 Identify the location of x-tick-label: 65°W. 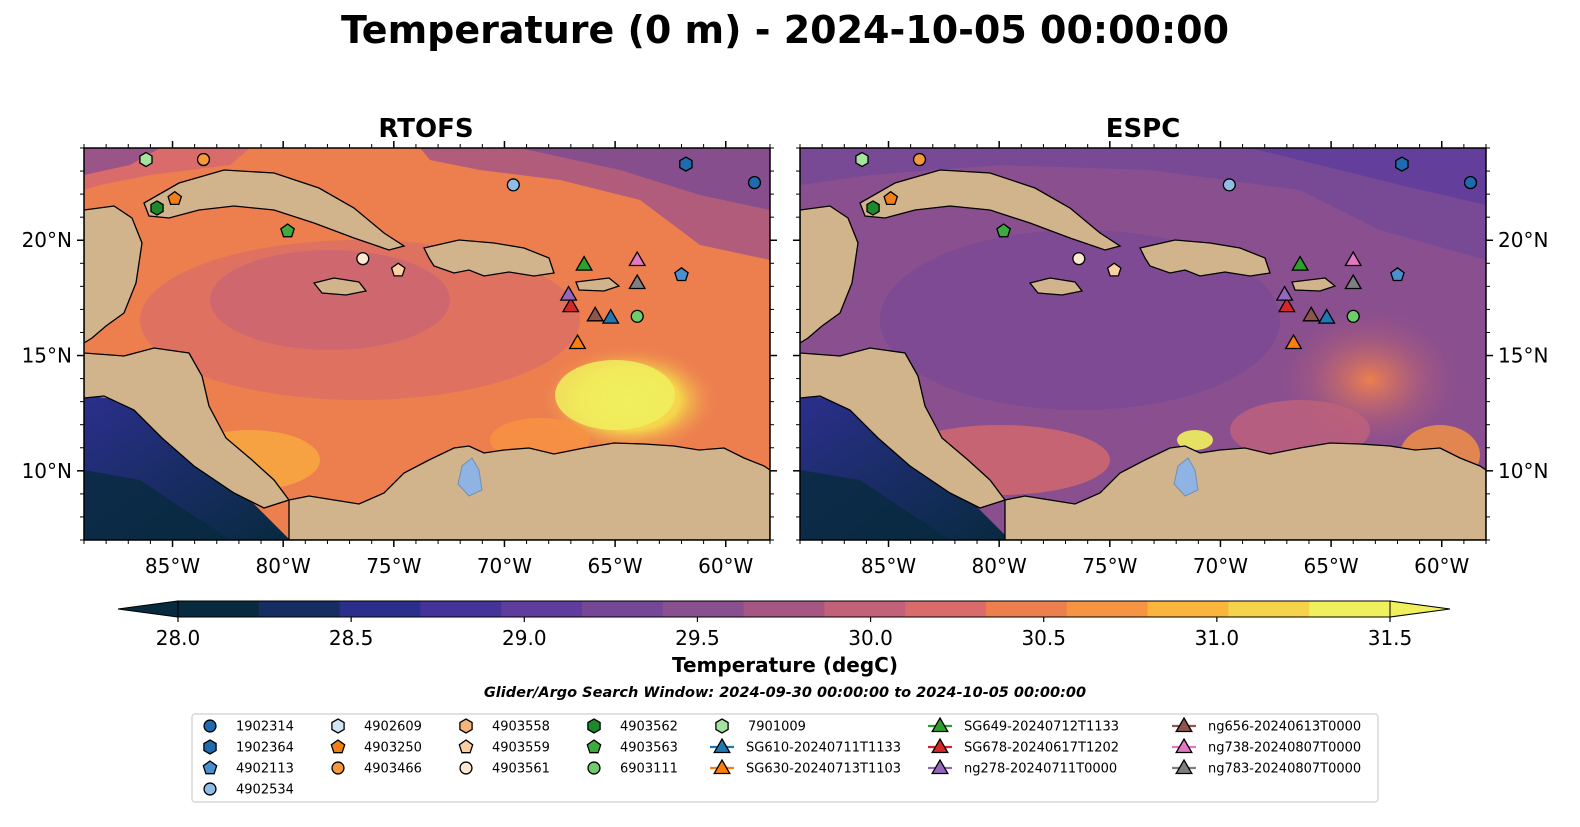
(1330, 566).